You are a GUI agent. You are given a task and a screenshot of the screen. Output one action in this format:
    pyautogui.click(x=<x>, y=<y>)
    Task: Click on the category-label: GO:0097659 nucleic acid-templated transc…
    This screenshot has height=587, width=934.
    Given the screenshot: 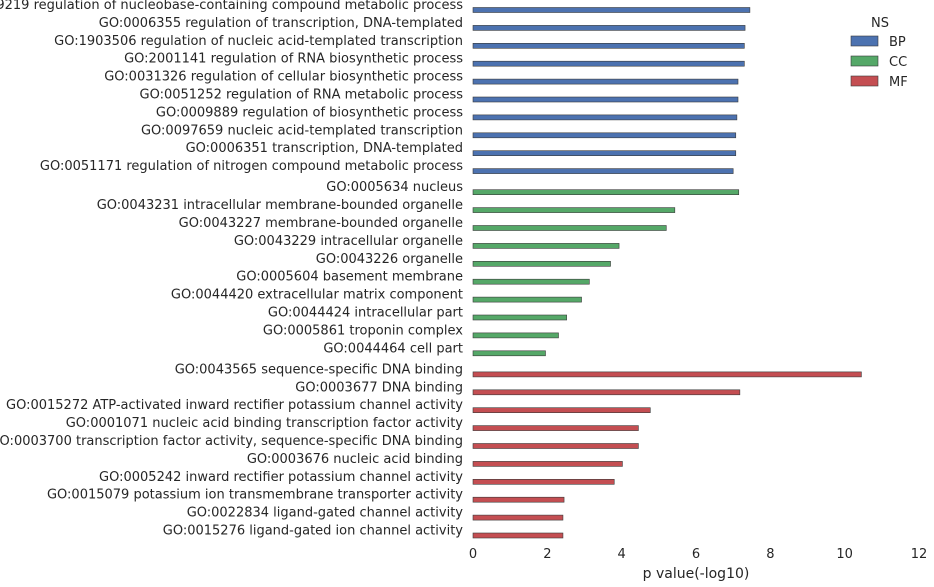 What is the action you would take?
    pyautogui.click(x=302, y=130)
    